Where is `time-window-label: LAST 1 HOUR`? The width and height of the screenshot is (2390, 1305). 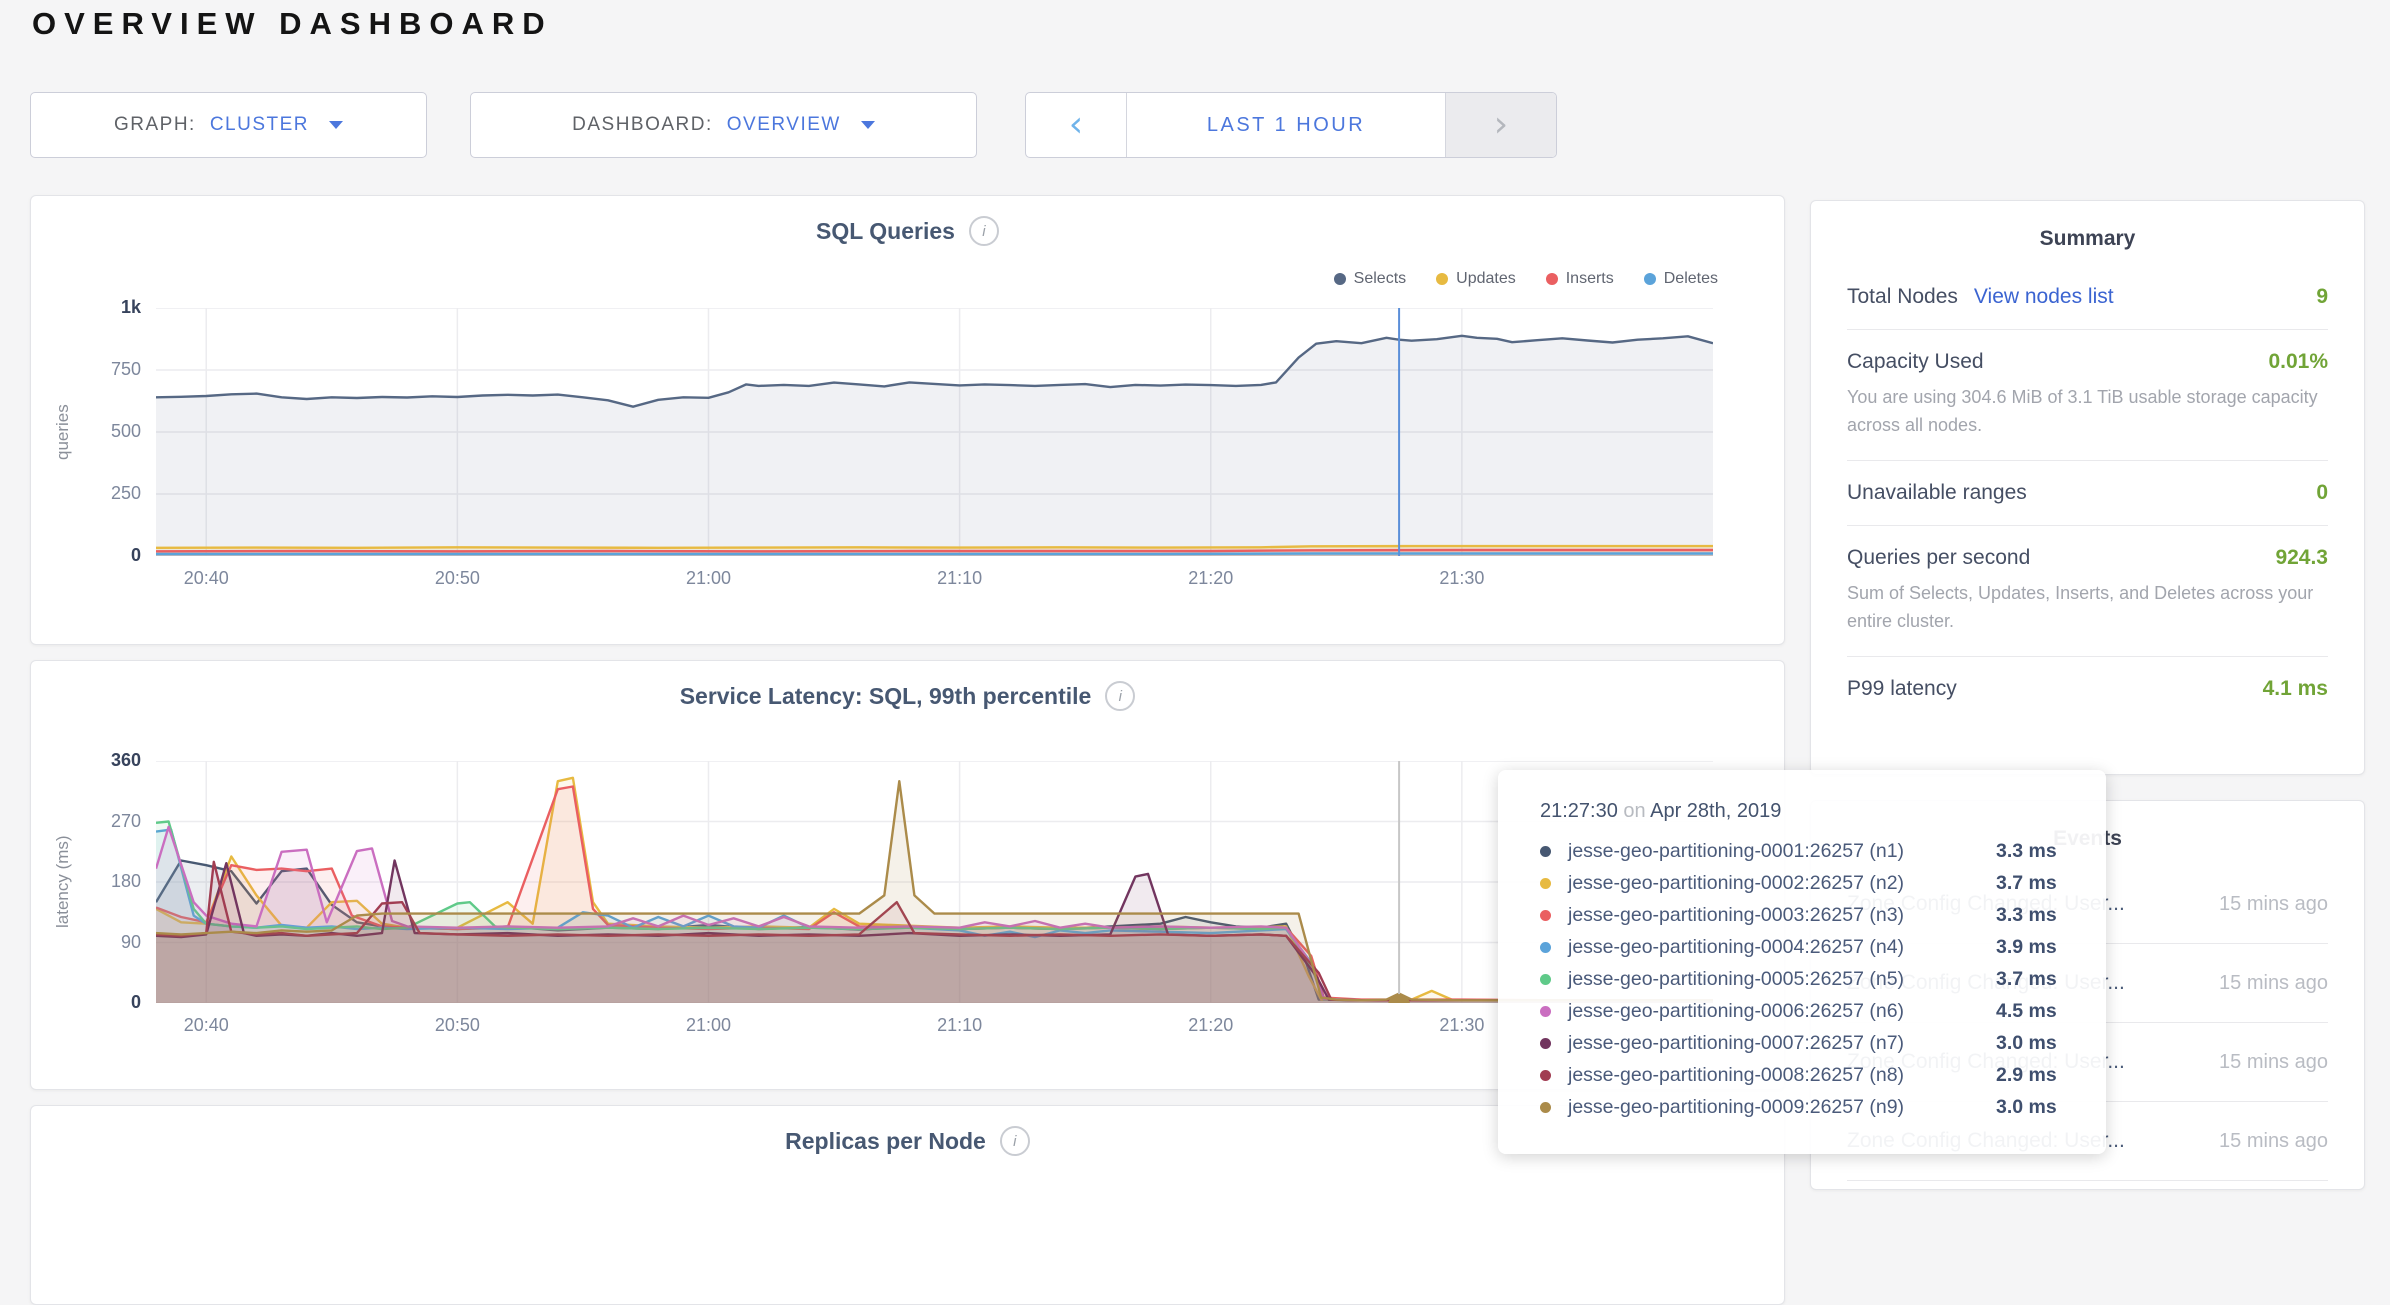 time-window-label: LAST 1 HOUR is located at coordinates (1286, 124).